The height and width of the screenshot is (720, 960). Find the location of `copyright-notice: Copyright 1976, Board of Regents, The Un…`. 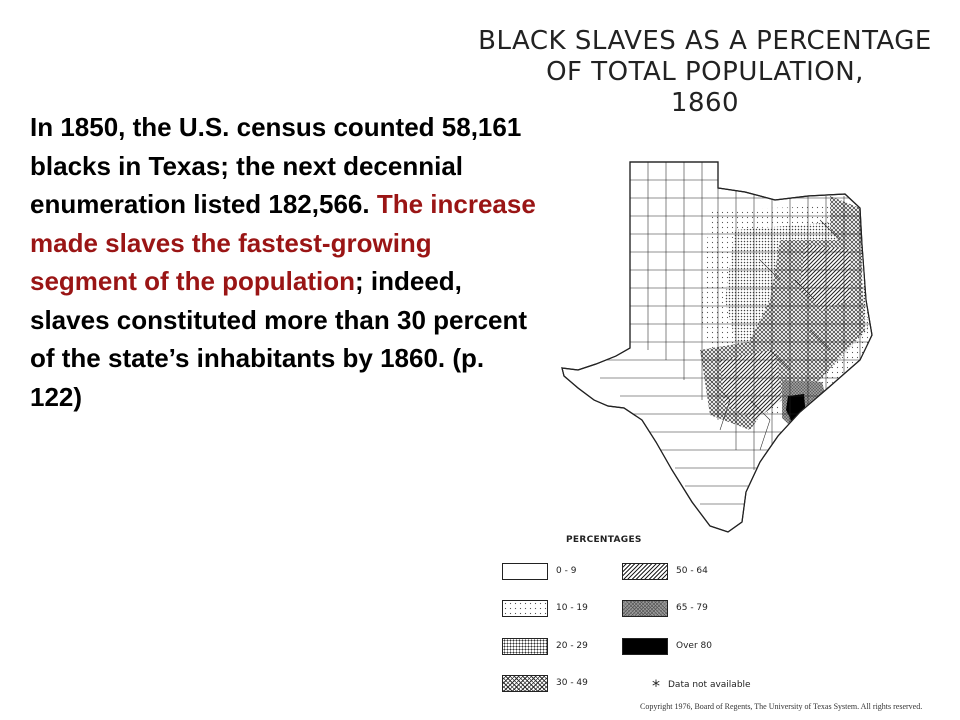

copyright-notice: Copyright 1976, Board of Regents, The Un… is located at coordinates (781, 706).